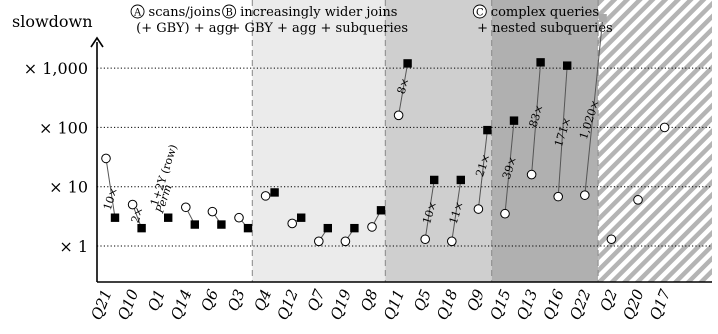  Describe the element at coordinates (141, 228) in the screenshot. I see `square-marker-Q10` at that location.